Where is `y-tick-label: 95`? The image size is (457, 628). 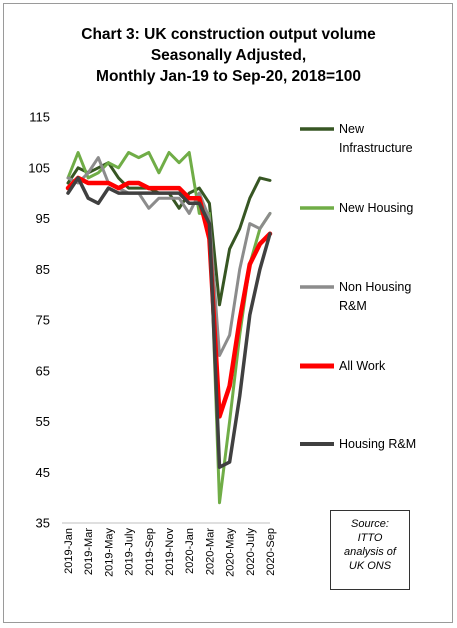
y-tick-label: 95 is located at coordinates (43, 218).